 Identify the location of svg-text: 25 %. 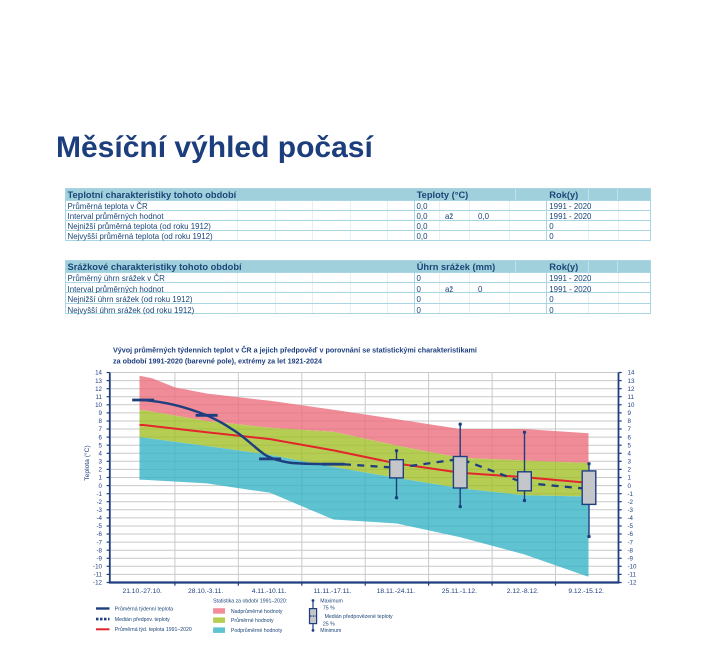
(329, 624).